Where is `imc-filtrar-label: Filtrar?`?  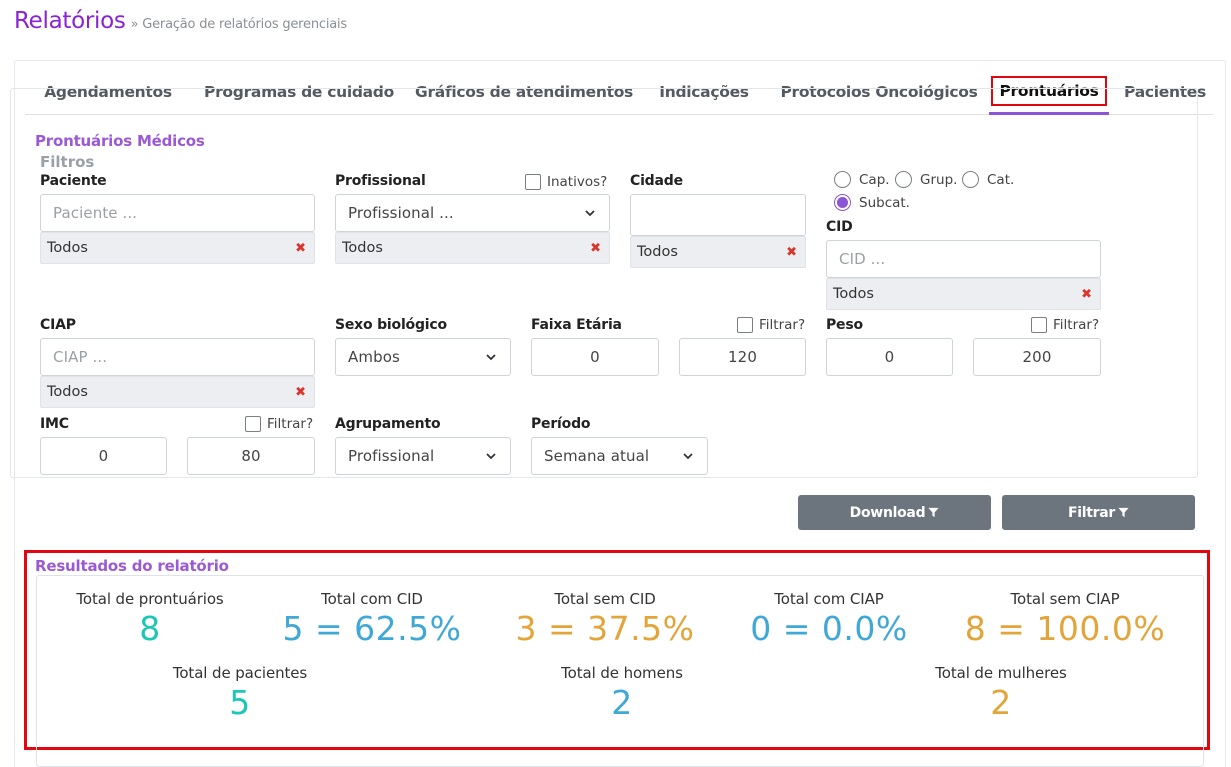
imc-filtrar-label: Filtrar? is located at coordinates (290, 424).